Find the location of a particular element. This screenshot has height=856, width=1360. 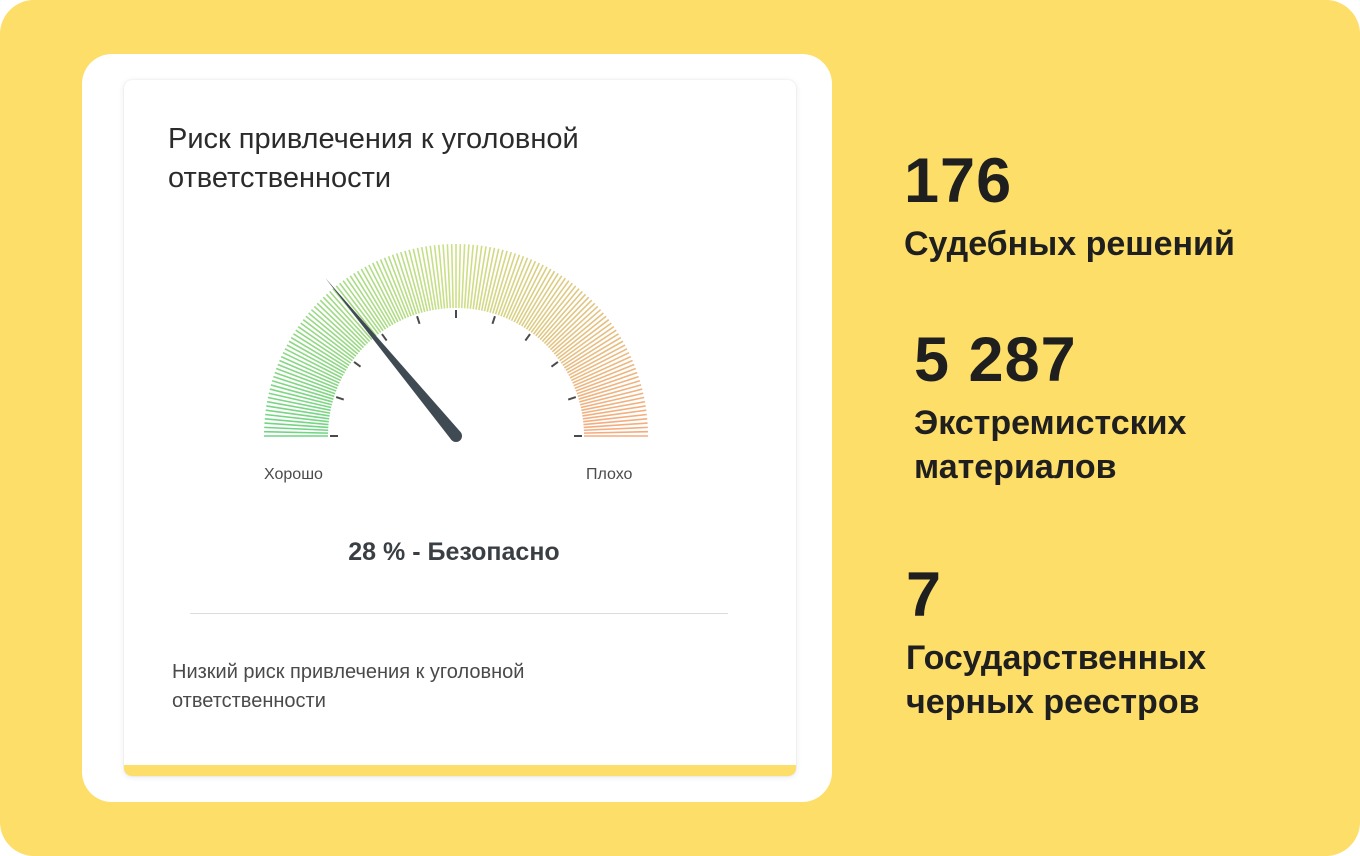

stat-number: 5 287 is located at coordinates (995, 360).